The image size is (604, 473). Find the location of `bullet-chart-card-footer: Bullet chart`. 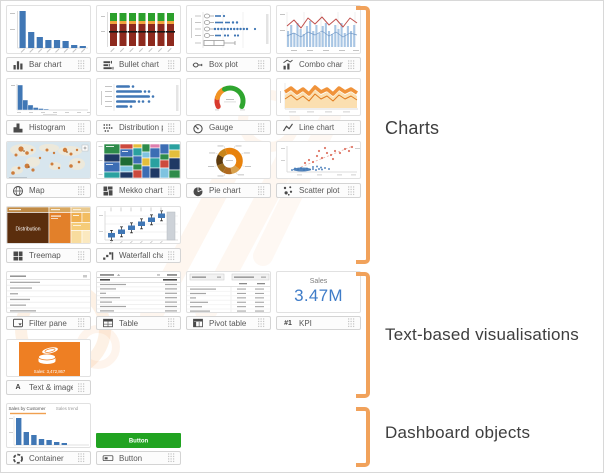

bullet-chart-card-footer: Bullet chart is located at coordinates (138, 64).